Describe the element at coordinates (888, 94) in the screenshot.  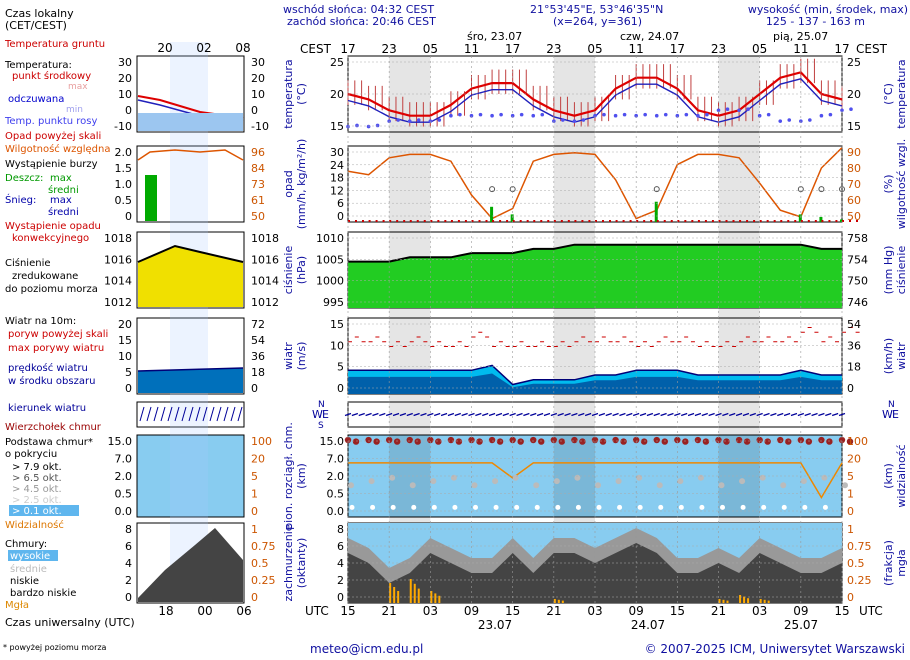
I see `temp-unit-right: (°C)` at that location.